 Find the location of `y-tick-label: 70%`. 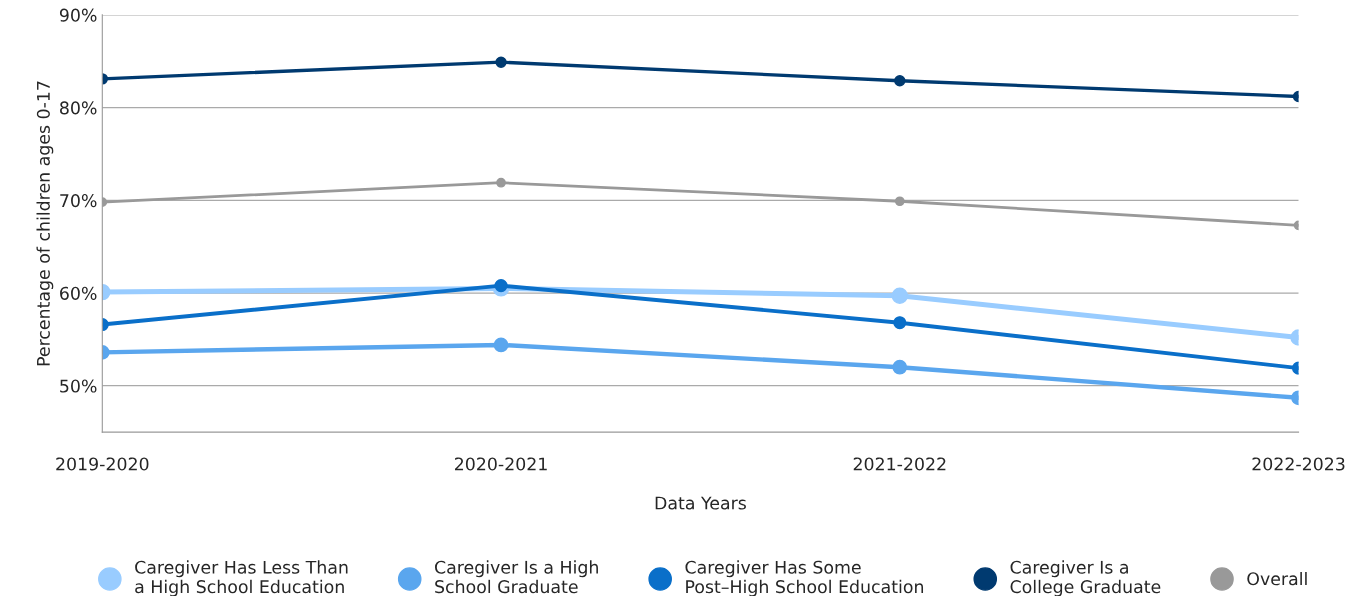

y-tick-label: 70% is located at coordinates (78, 201).